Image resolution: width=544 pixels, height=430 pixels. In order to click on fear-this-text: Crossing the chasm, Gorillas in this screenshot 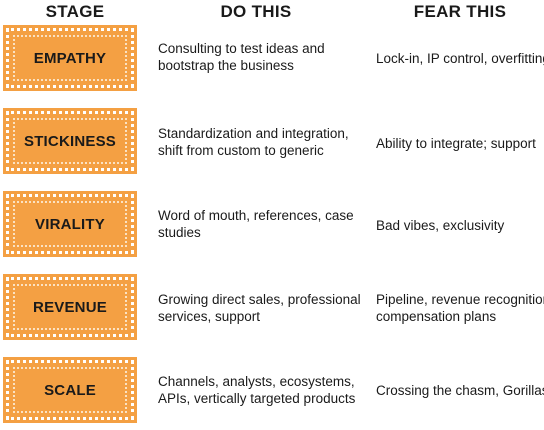, I will do `click(460, 390)`.